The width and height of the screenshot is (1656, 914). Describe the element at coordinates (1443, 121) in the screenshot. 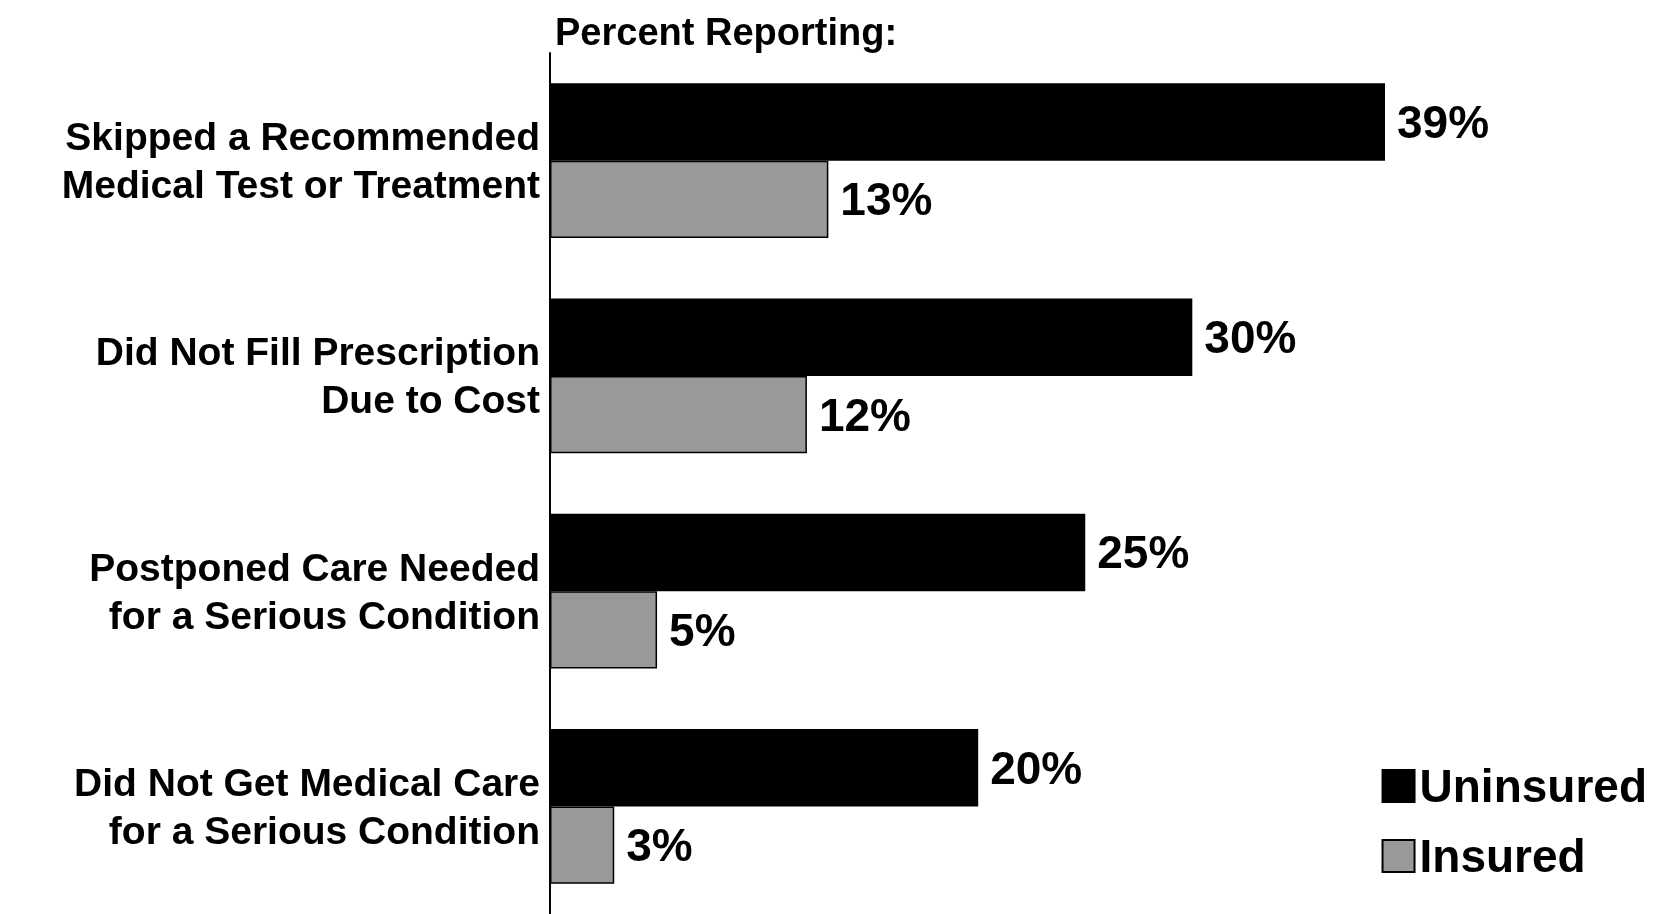

I see `data-label: 39%` at that location.